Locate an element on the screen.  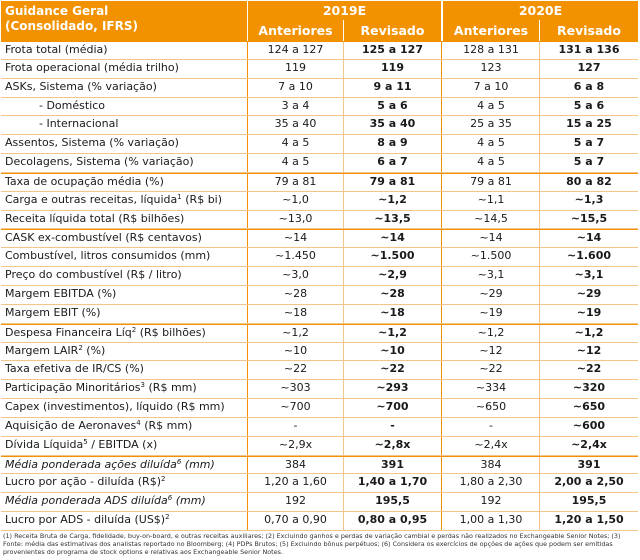
title-line-2: (Consolidado, IFRS) is located at coordinates (71, 26).